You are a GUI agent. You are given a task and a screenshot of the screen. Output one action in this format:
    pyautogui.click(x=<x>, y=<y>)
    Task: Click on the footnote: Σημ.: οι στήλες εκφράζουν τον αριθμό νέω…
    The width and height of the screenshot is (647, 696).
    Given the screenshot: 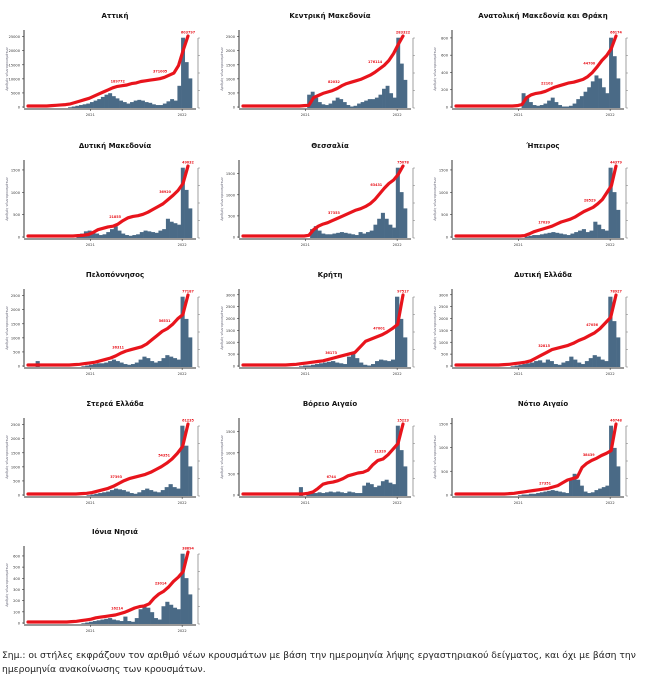 What is the action you would take?
    pyautogui.click(x=322, y=663)
    